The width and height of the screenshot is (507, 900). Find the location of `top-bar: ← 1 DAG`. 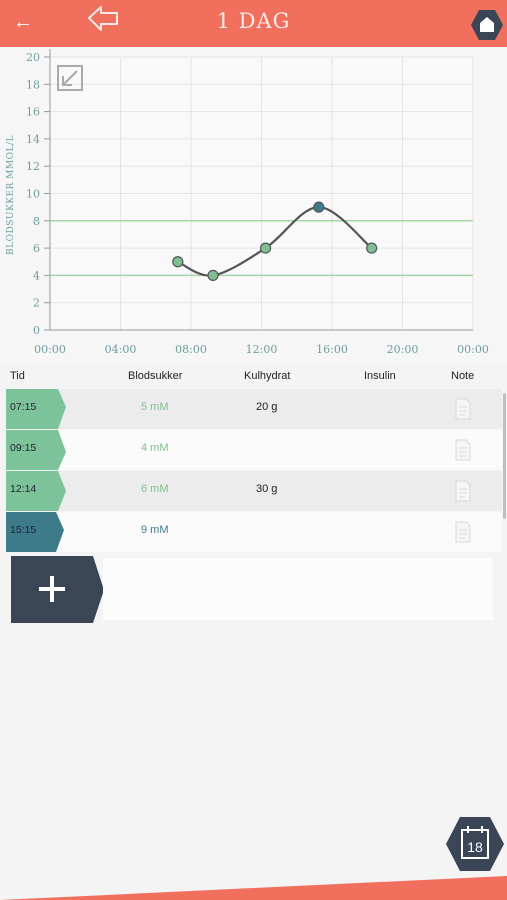

top-bar: ← 1 DAG is located at coordinates (253, 23).